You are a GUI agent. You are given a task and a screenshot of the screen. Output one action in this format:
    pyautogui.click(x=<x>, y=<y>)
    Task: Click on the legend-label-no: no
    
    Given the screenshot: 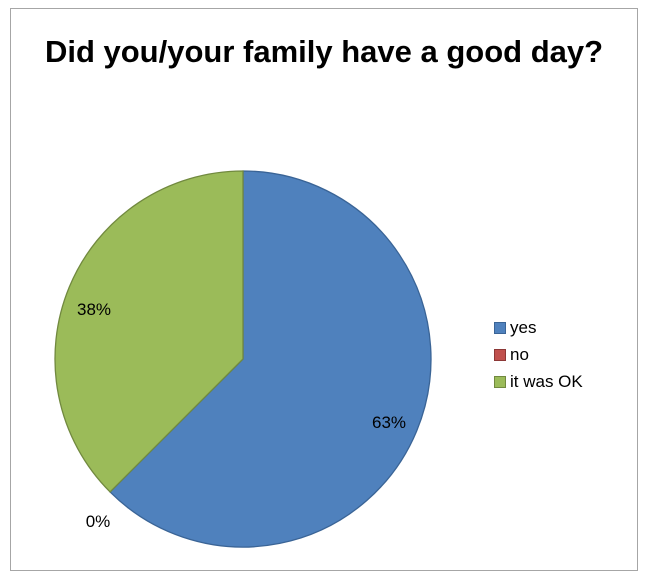 What is the action you would take?
    pyautogui.click(x=519, y=354)
    